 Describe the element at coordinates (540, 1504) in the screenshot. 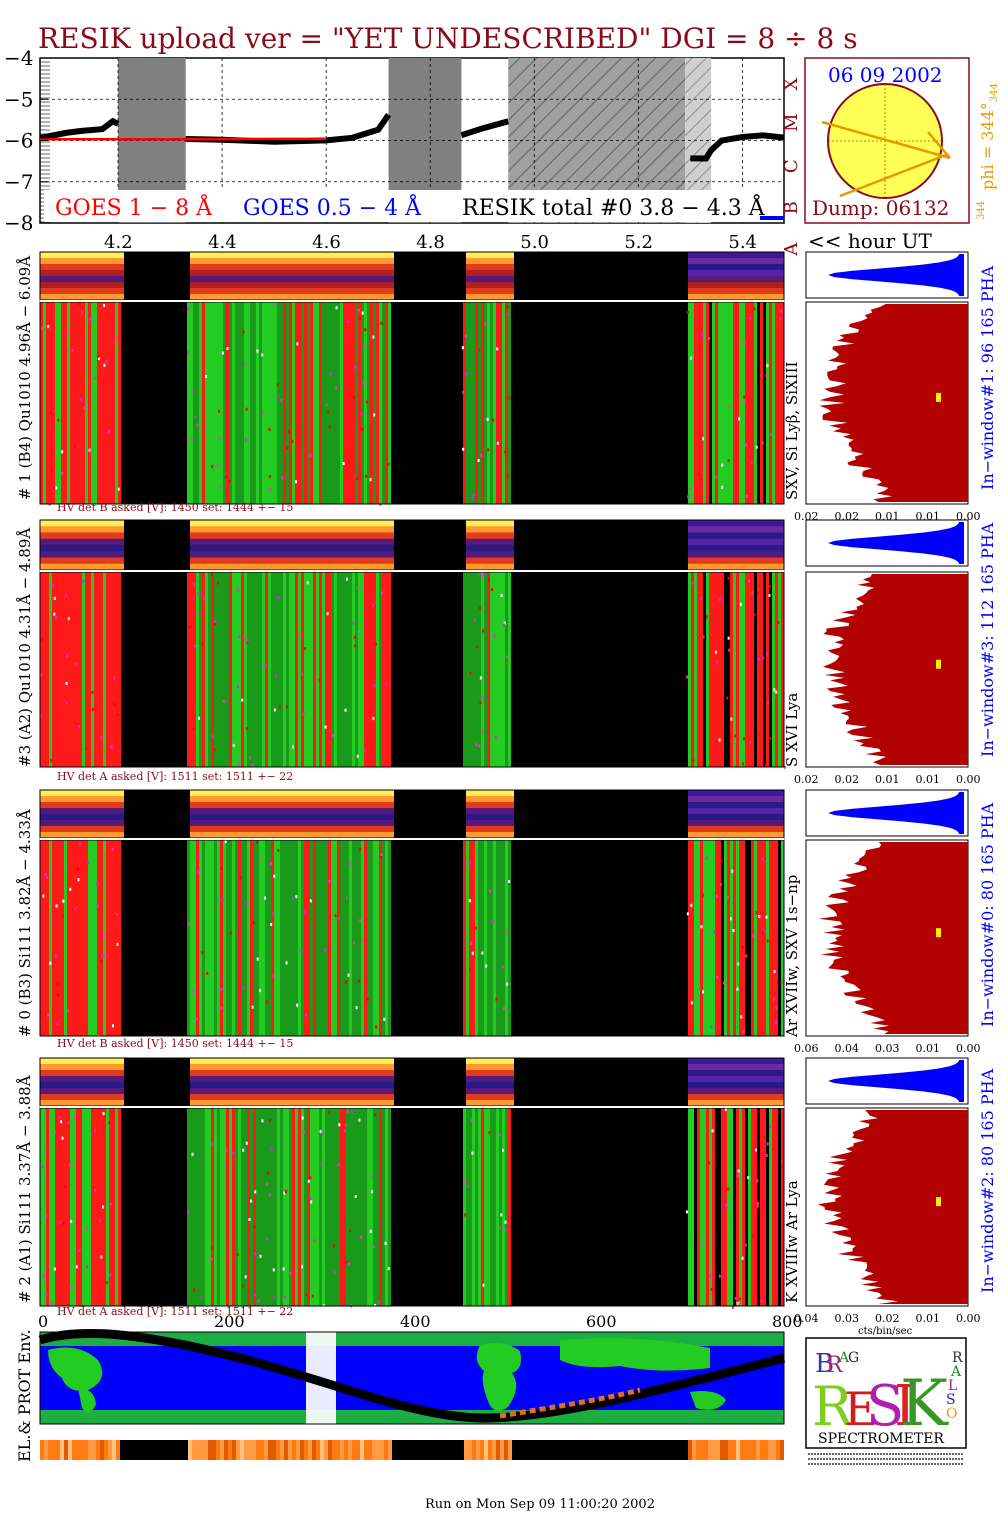

I see `run-timestamp: Run on Mon Sep 09 11:00:20 2002` at that location.